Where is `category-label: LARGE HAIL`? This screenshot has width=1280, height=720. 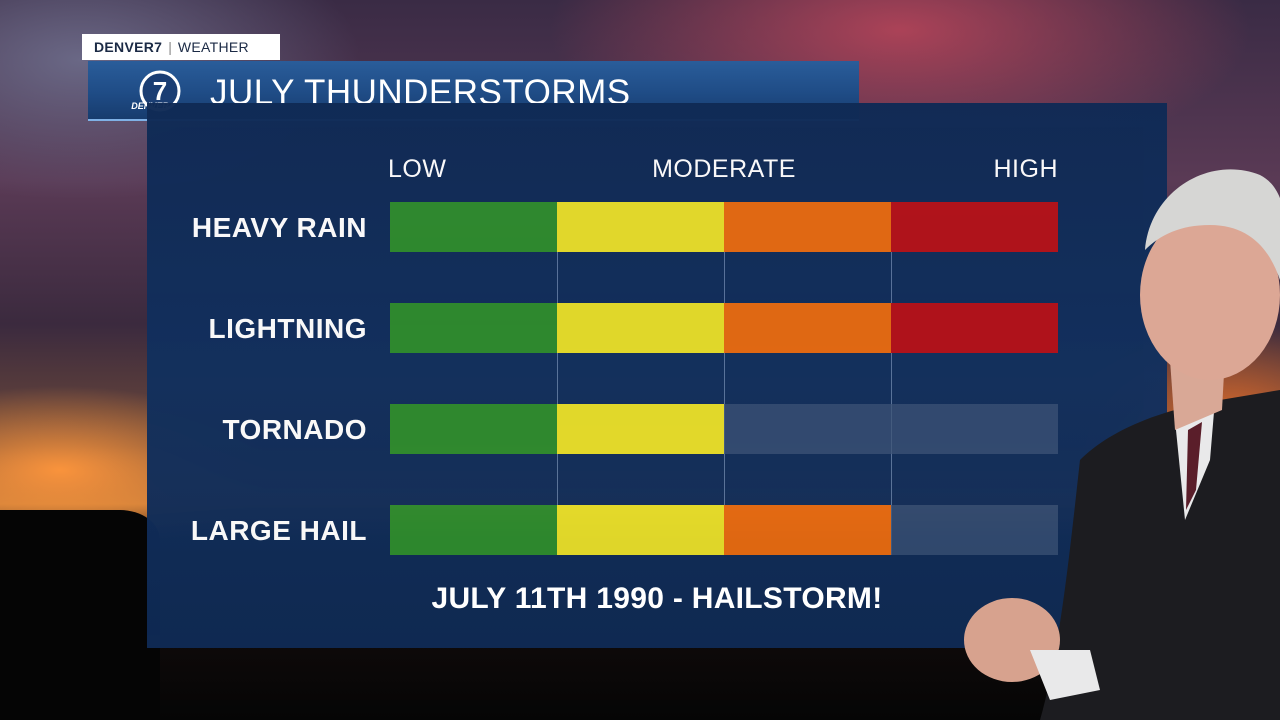 category-label: LARGE HAIL is located at coordinates (279, 530).